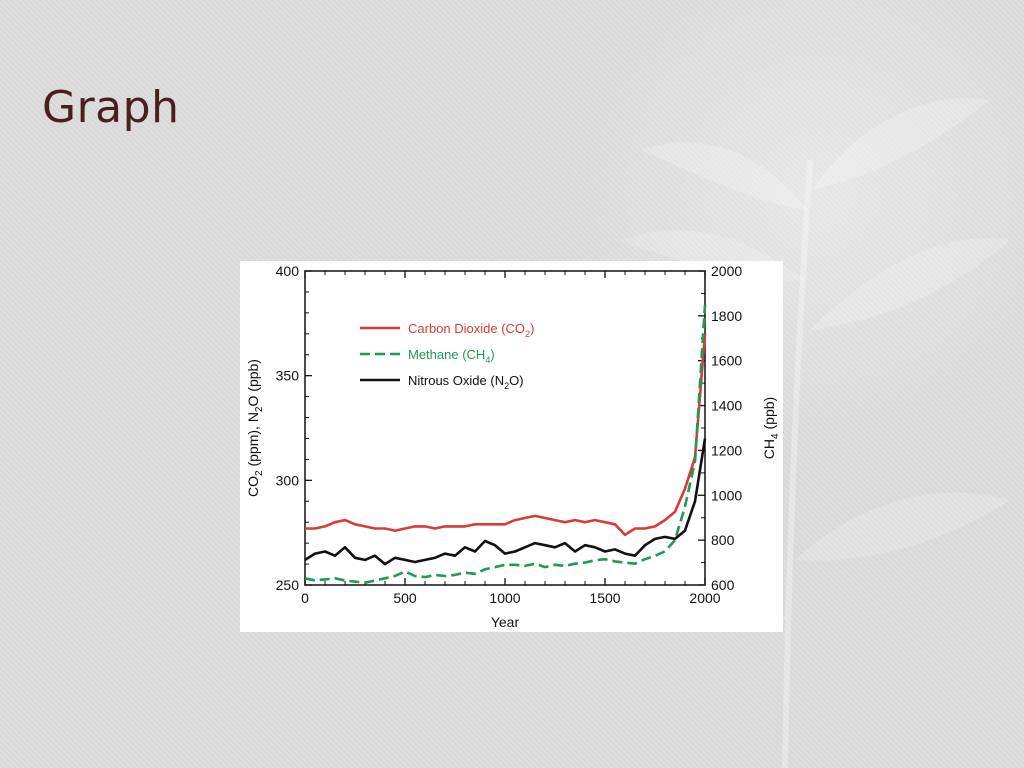 This screenshot has height=768, width=1024. Describe the element at coordinates (726, 406) in the screenshot. I see `y-right-tick-label: 1400` at that location.